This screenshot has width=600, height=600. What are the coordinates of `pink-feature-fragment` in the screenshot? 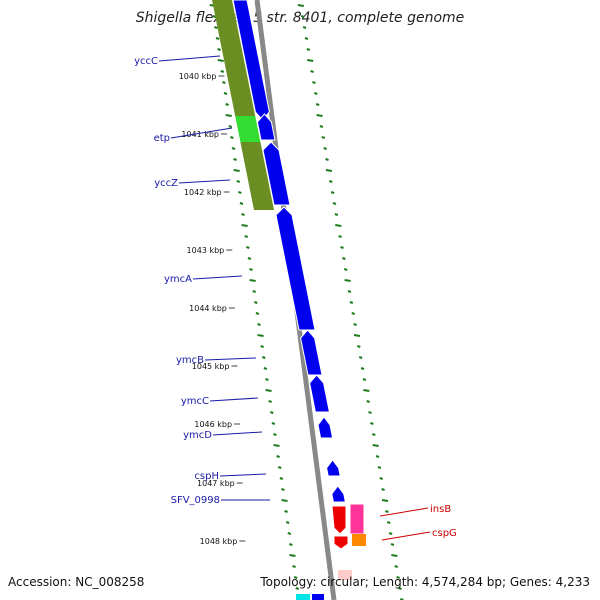 It's located at (345, 575).